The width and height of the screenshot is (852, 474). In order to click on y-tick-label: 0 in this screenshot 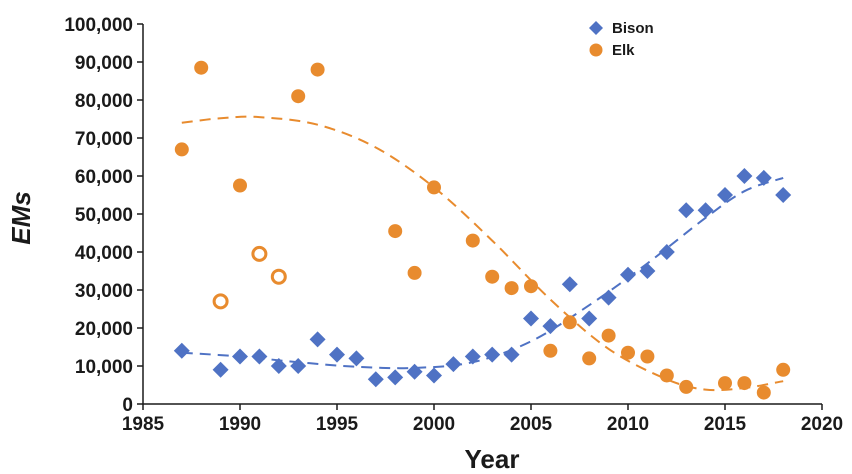, I will do `click(127, 405)`.